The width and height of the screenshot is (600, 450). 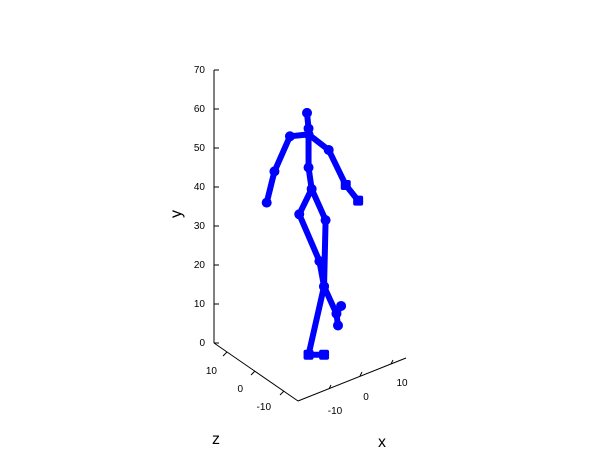 What do you see at coordinates (200, 265) in the screenshot?
I see `y-tick-label: 20` at bounding box center [200, 265].